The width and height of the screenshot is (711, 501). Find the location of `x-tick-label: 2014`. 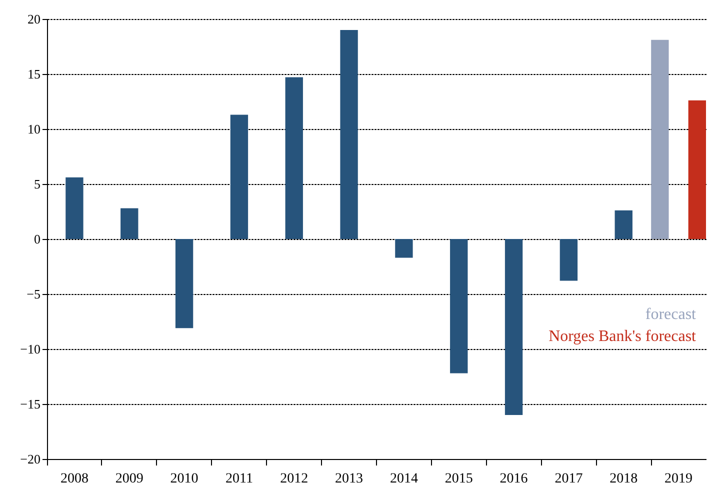

x-tick-label: 2014 is located at coordinates (404, 479).